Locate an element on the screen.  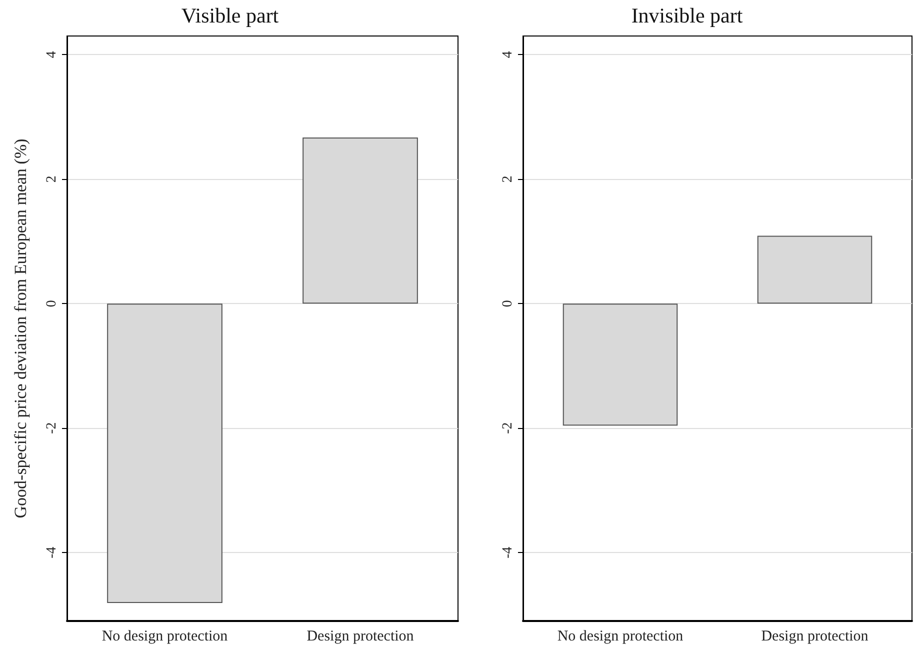
y-axis-title: Good-specific price deviation from European mean (%) is located at coordinates (20, 328).